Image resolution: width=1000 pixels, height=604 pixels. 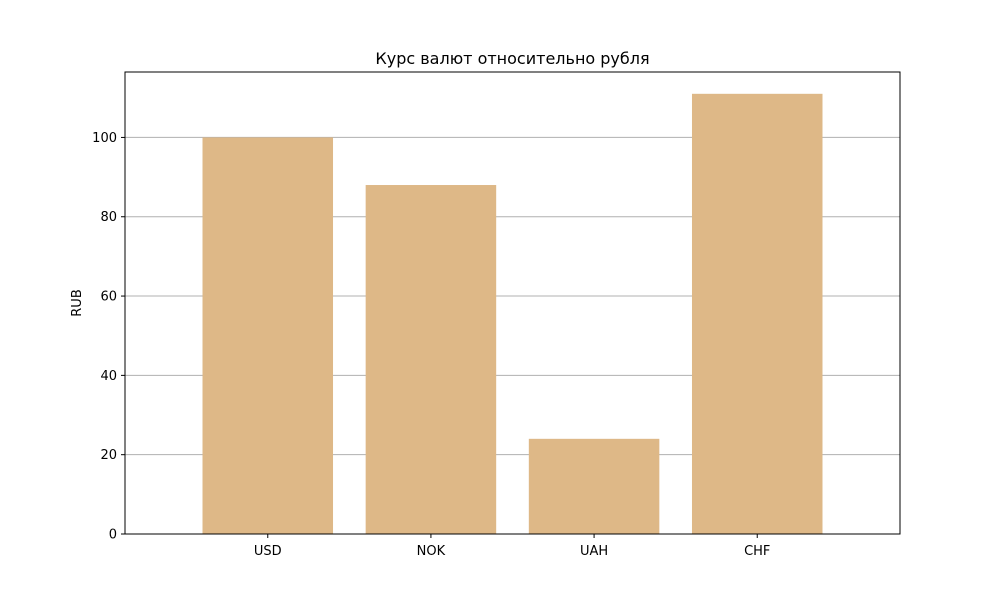 What do you see at coordinates (108, 337) in the screenshot?
I see `y-axis-ticks: 0 20 40 60 80 100` at bounding box center [108, 337].